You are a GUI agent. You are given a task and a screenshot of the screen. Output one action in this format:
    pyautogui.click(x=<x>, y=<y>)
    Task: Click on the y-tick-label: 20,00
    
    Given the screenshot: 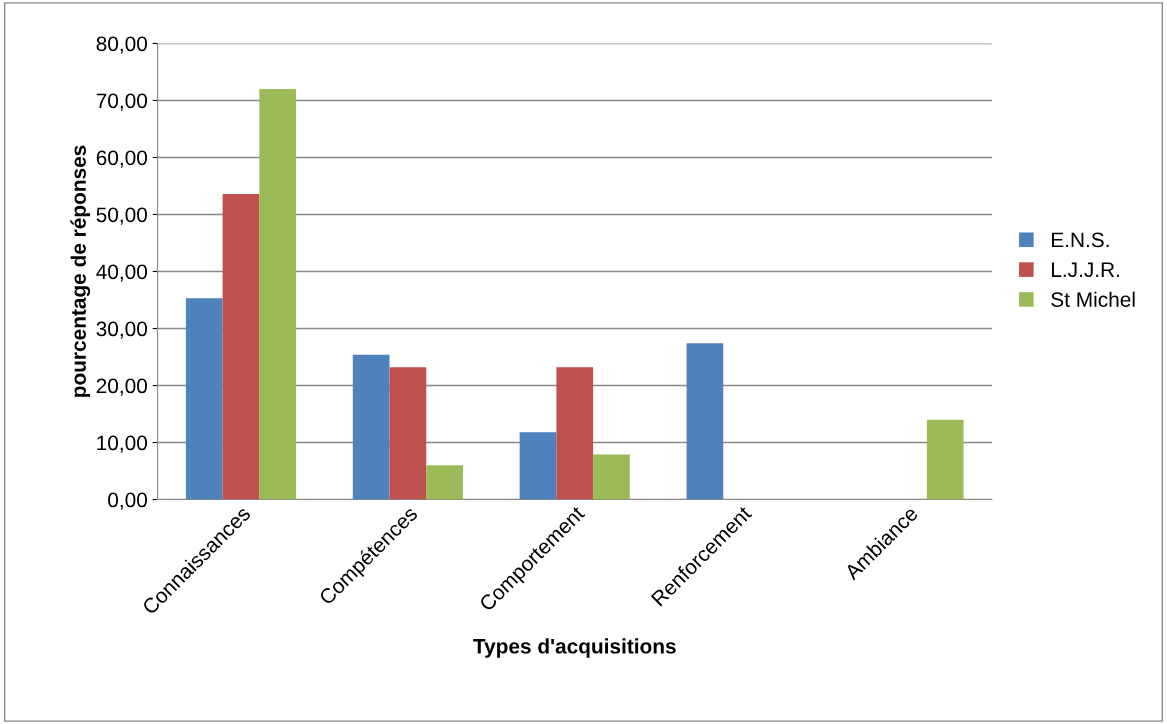 What is the action you would take?
    pyautogui.click(x=122, y=387)
    